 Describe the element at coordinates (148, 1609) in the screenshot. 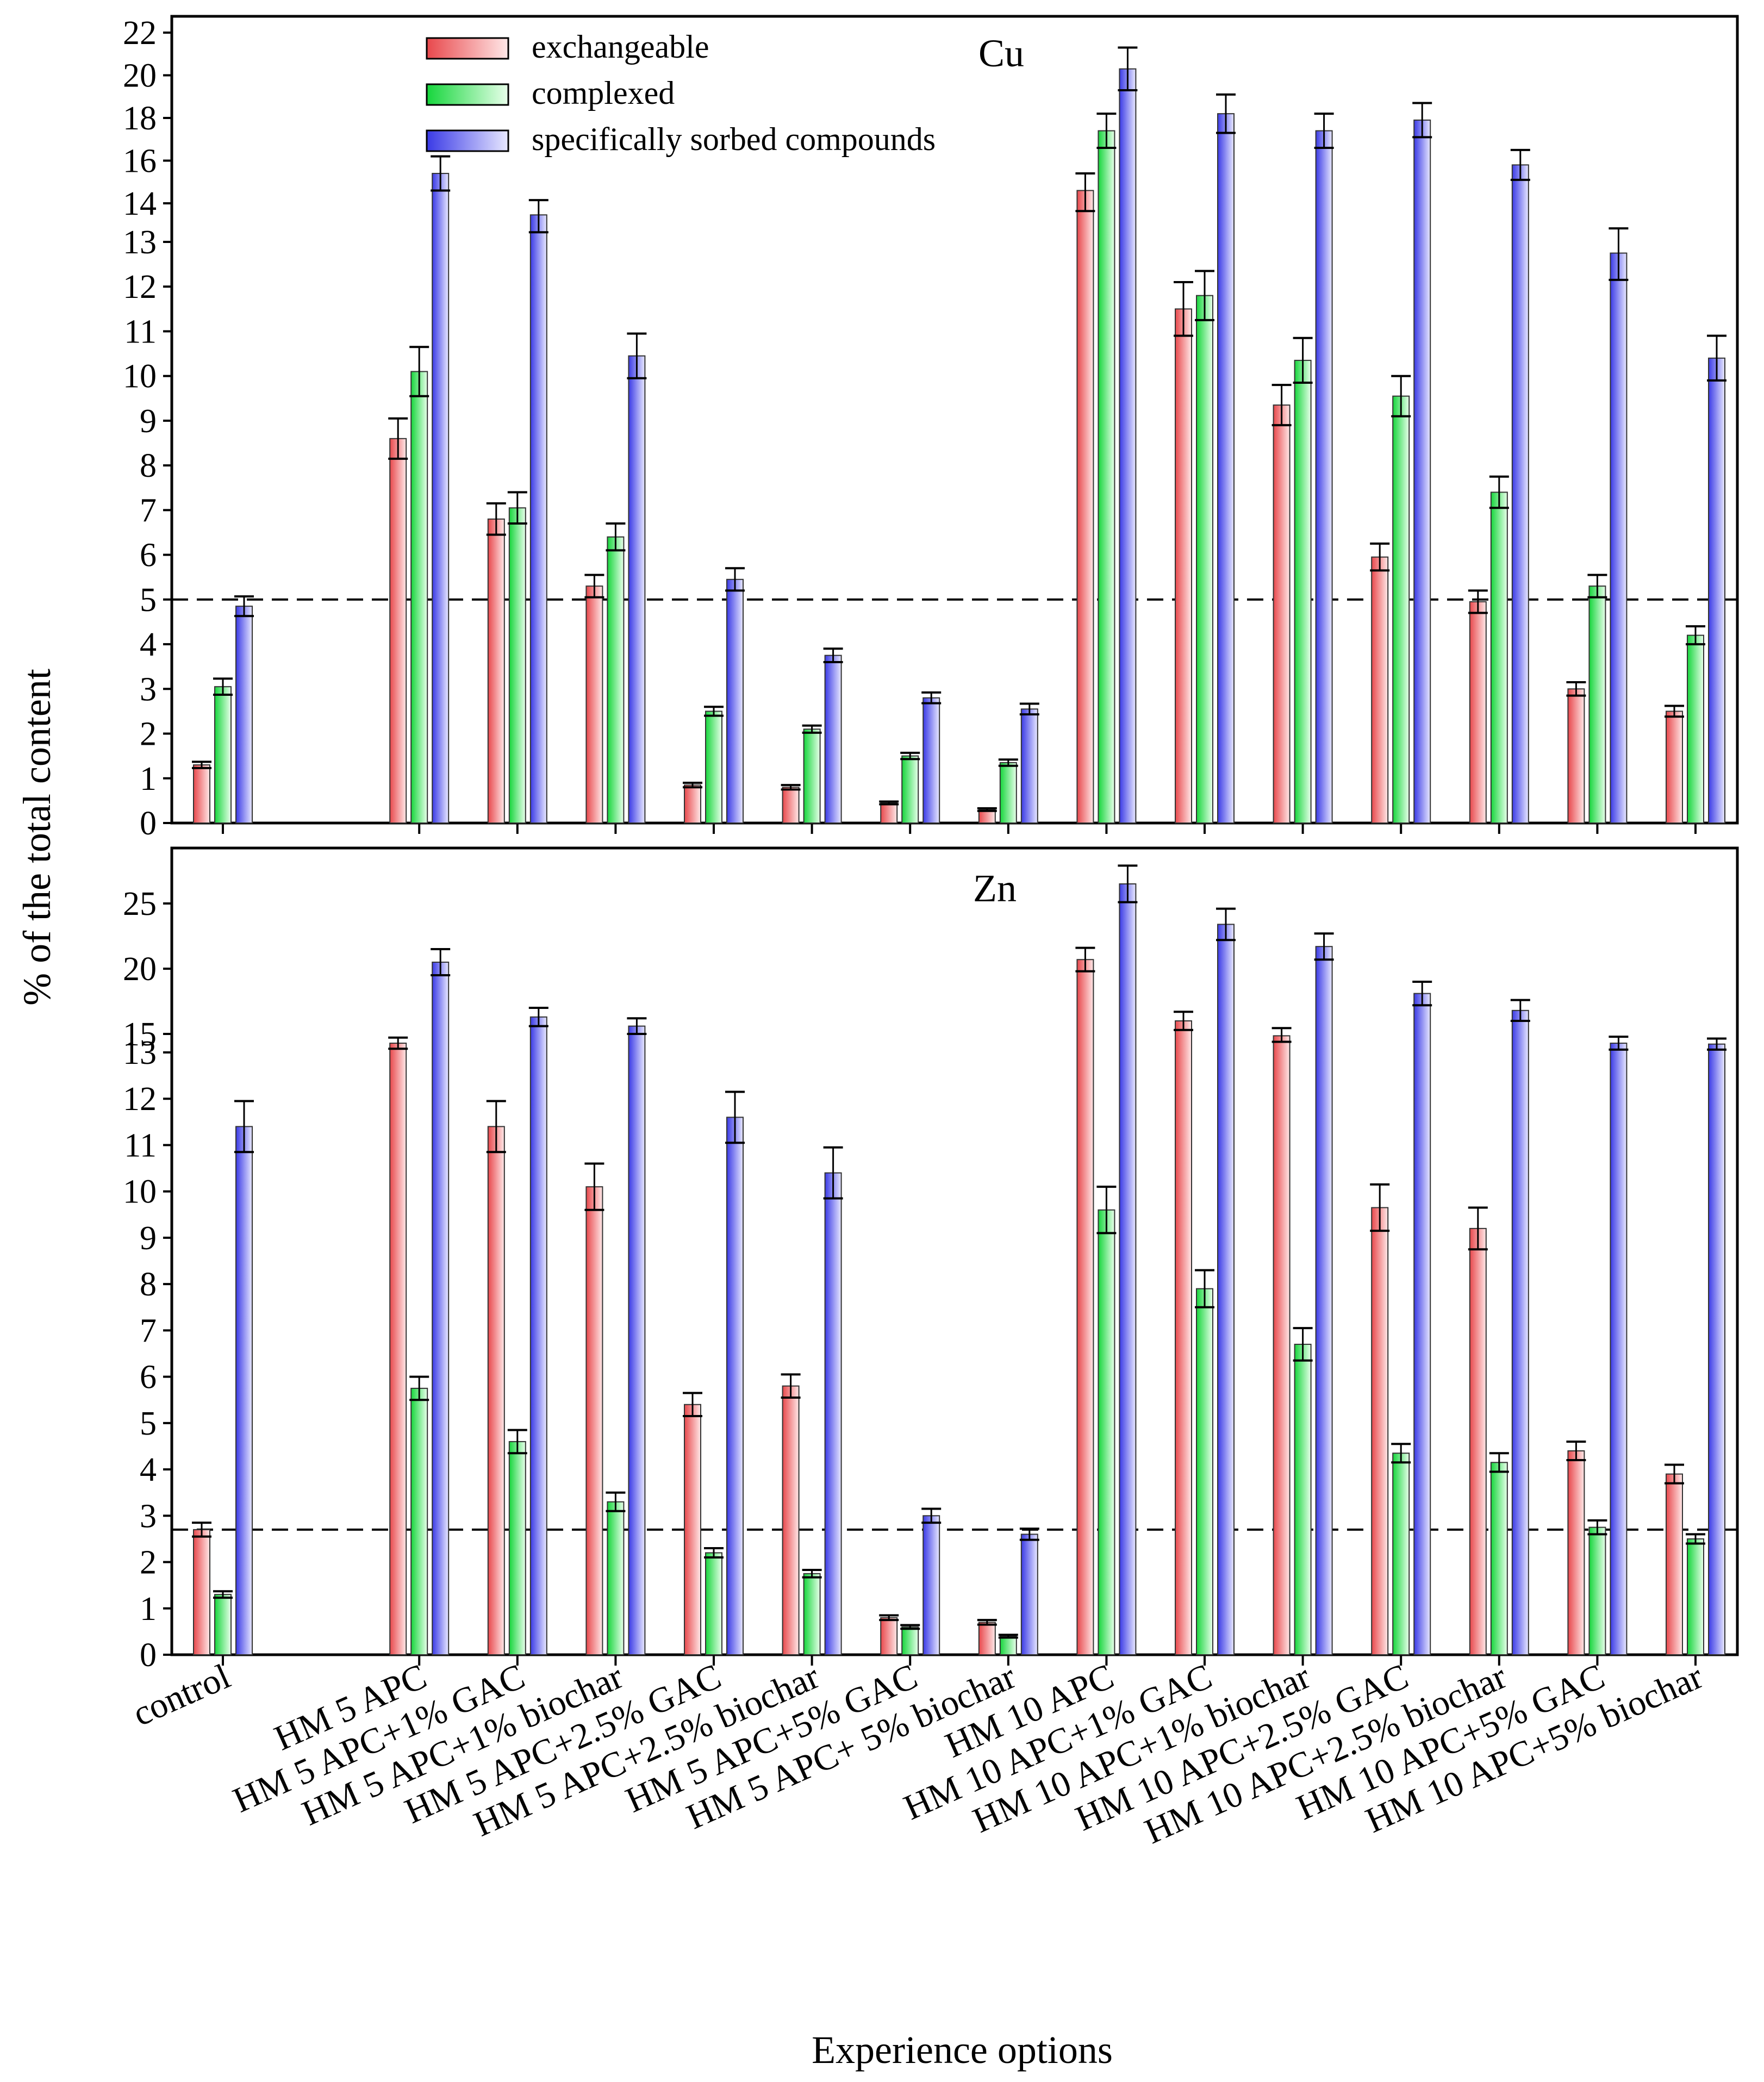

I see `y-tick-label-zn-1: 1` at that location.